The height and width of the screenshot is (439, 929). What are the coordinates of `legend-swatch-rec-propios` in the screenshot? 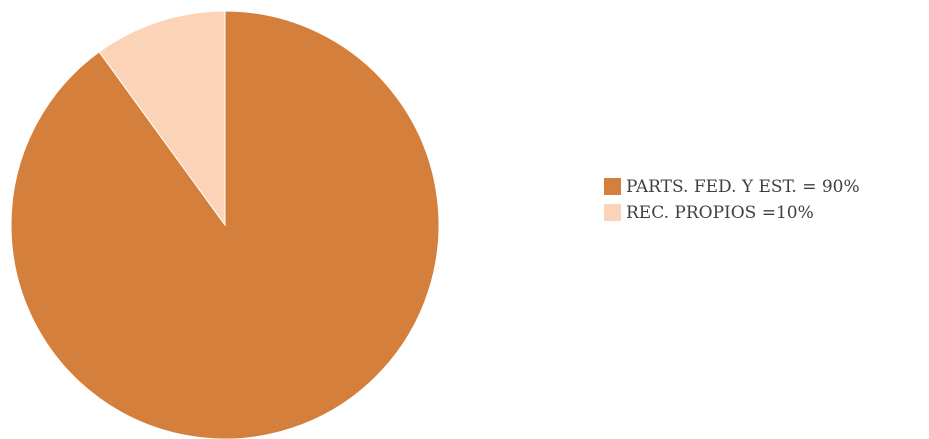 It's located at (612, 212).